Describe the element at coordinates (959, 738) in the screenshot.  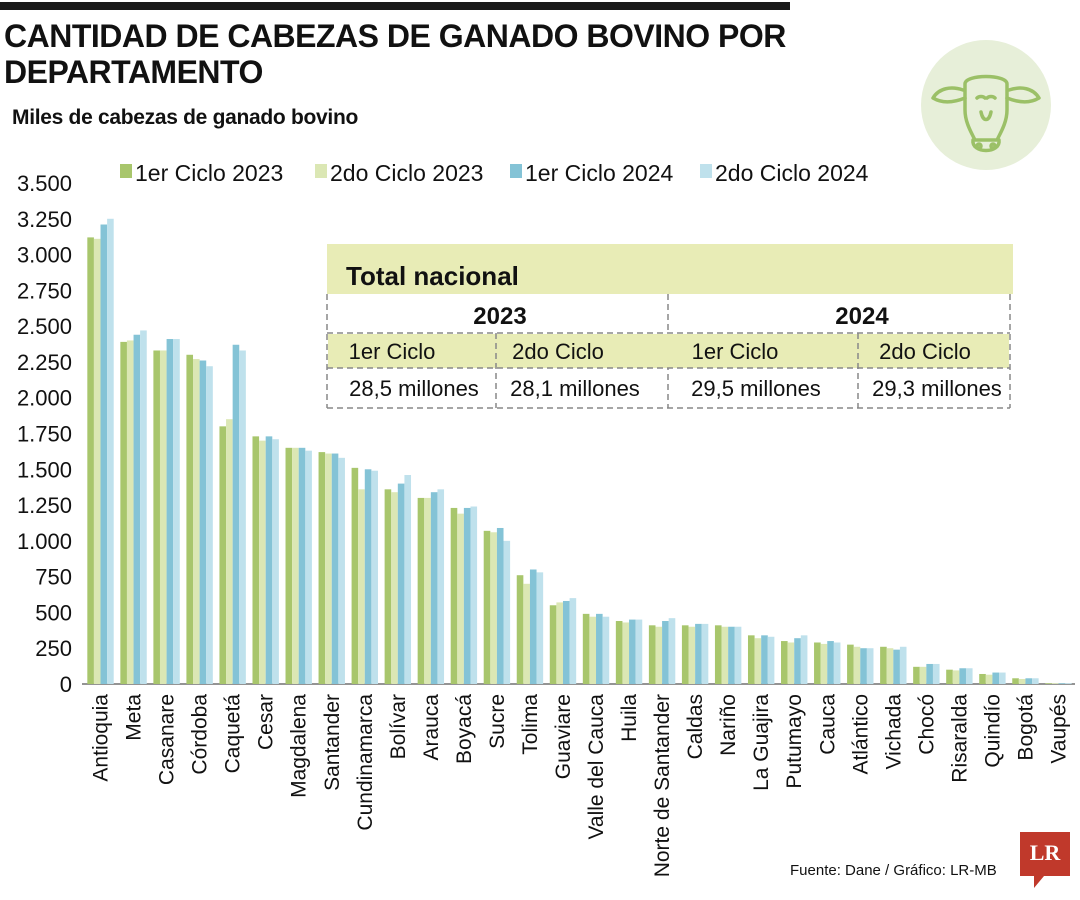
I see `x-tick-label: Risaralda` at that location.